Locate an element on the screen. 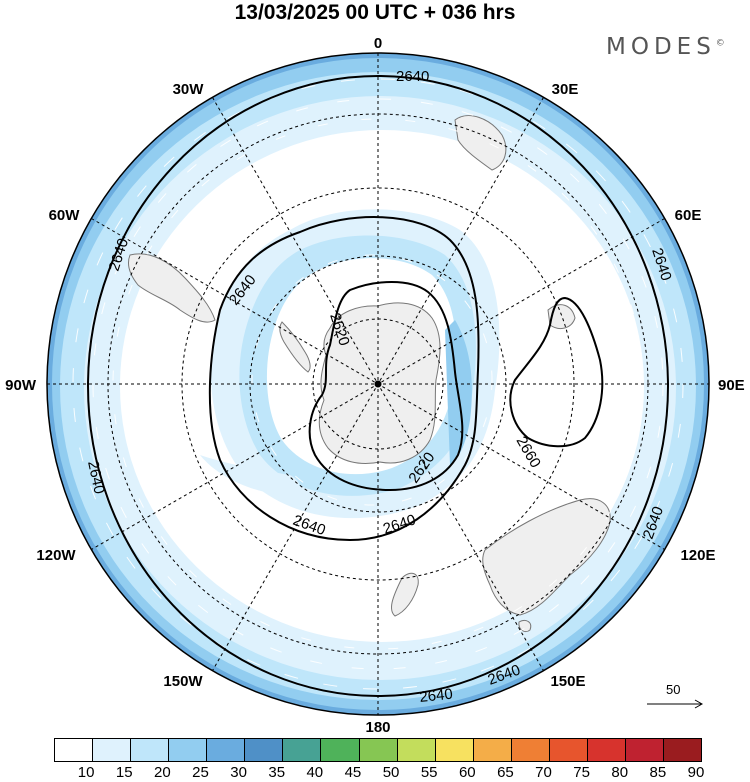 The width and height of the screenshot is (750, 782). colorbar-tick-label: 85 is located at coordinates (658, 772).